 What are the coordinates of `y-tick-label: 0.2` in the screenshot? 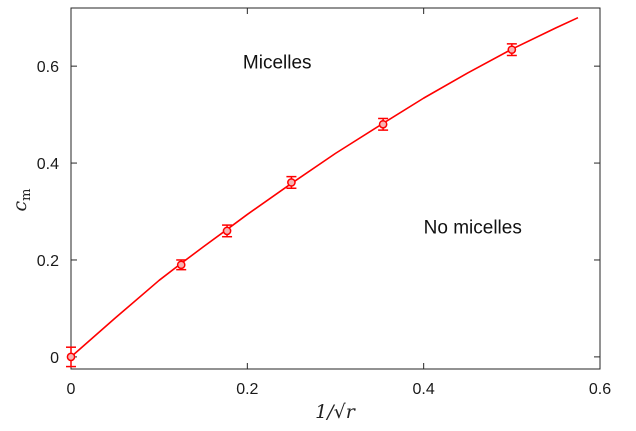 It's located at (48, 261).